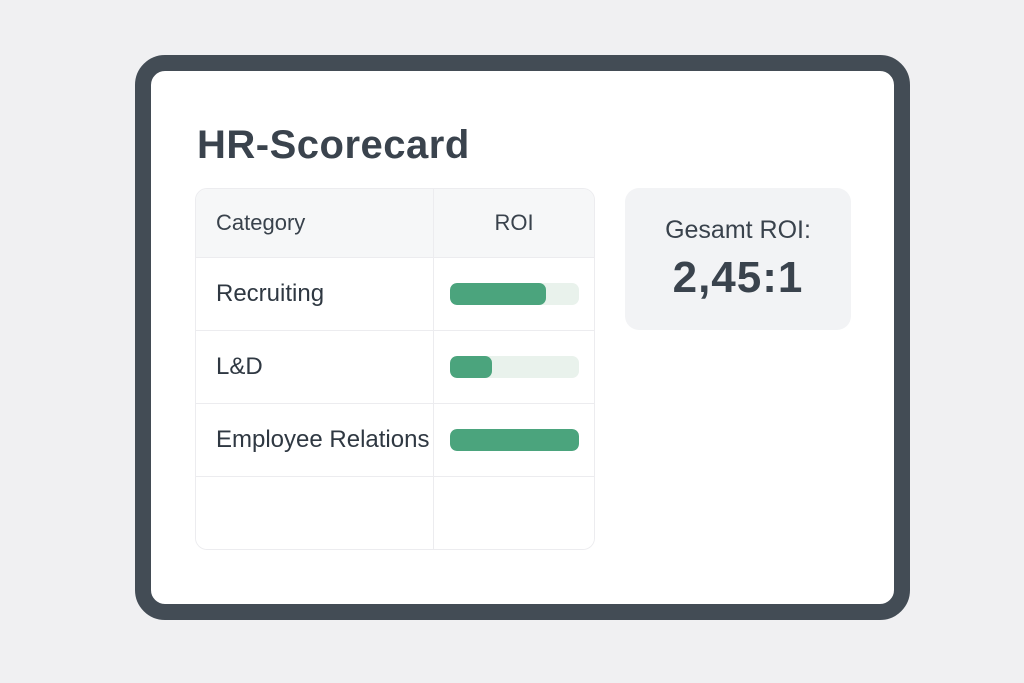 The height and width of the screenshot is (683, 1024). I want to click on column-header-roi: ROI, so click(513, 223).